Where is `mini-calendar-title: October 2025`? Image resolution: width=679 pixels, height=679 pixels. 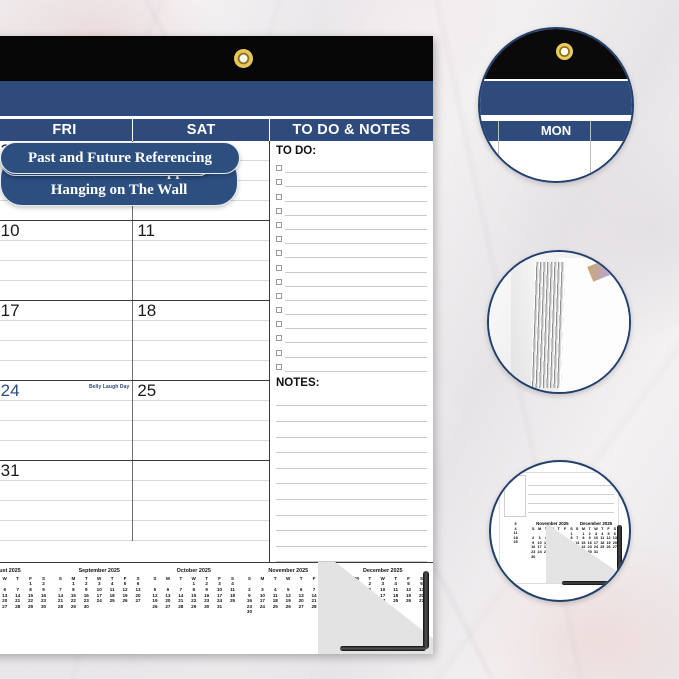
mini-calendar-title: October 2025 is located at coordinates (193, 571).